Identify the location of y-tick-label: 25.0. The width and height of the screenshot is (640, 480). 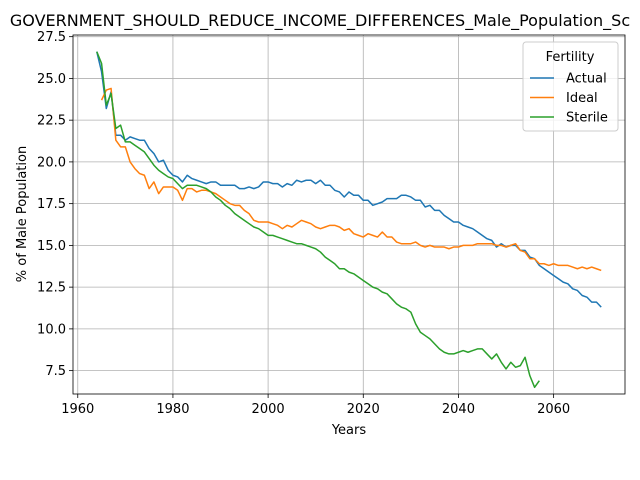
(51, 79).